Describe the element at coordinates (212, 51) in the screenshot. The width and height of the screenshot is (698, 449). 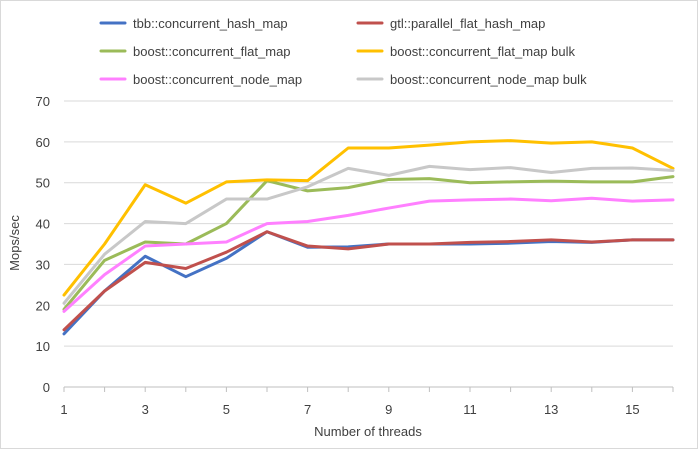
I see `legend-label: boost::concurrent_flat_map` at that location.